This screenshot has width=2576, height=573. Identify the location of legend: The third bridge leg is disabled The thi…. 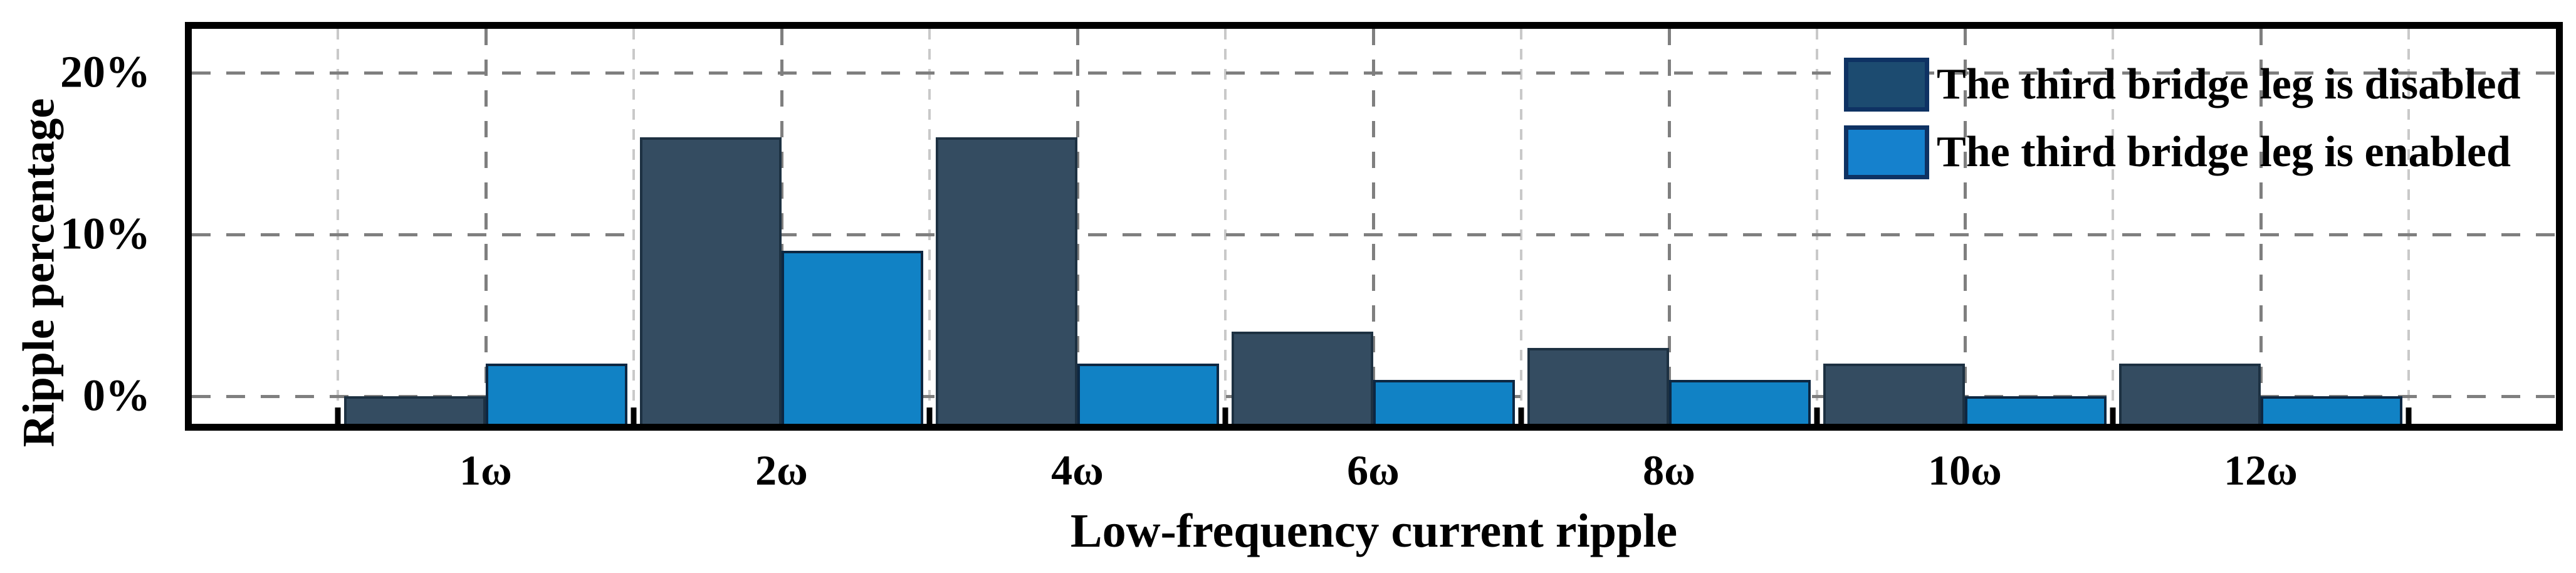
(2182, 126).